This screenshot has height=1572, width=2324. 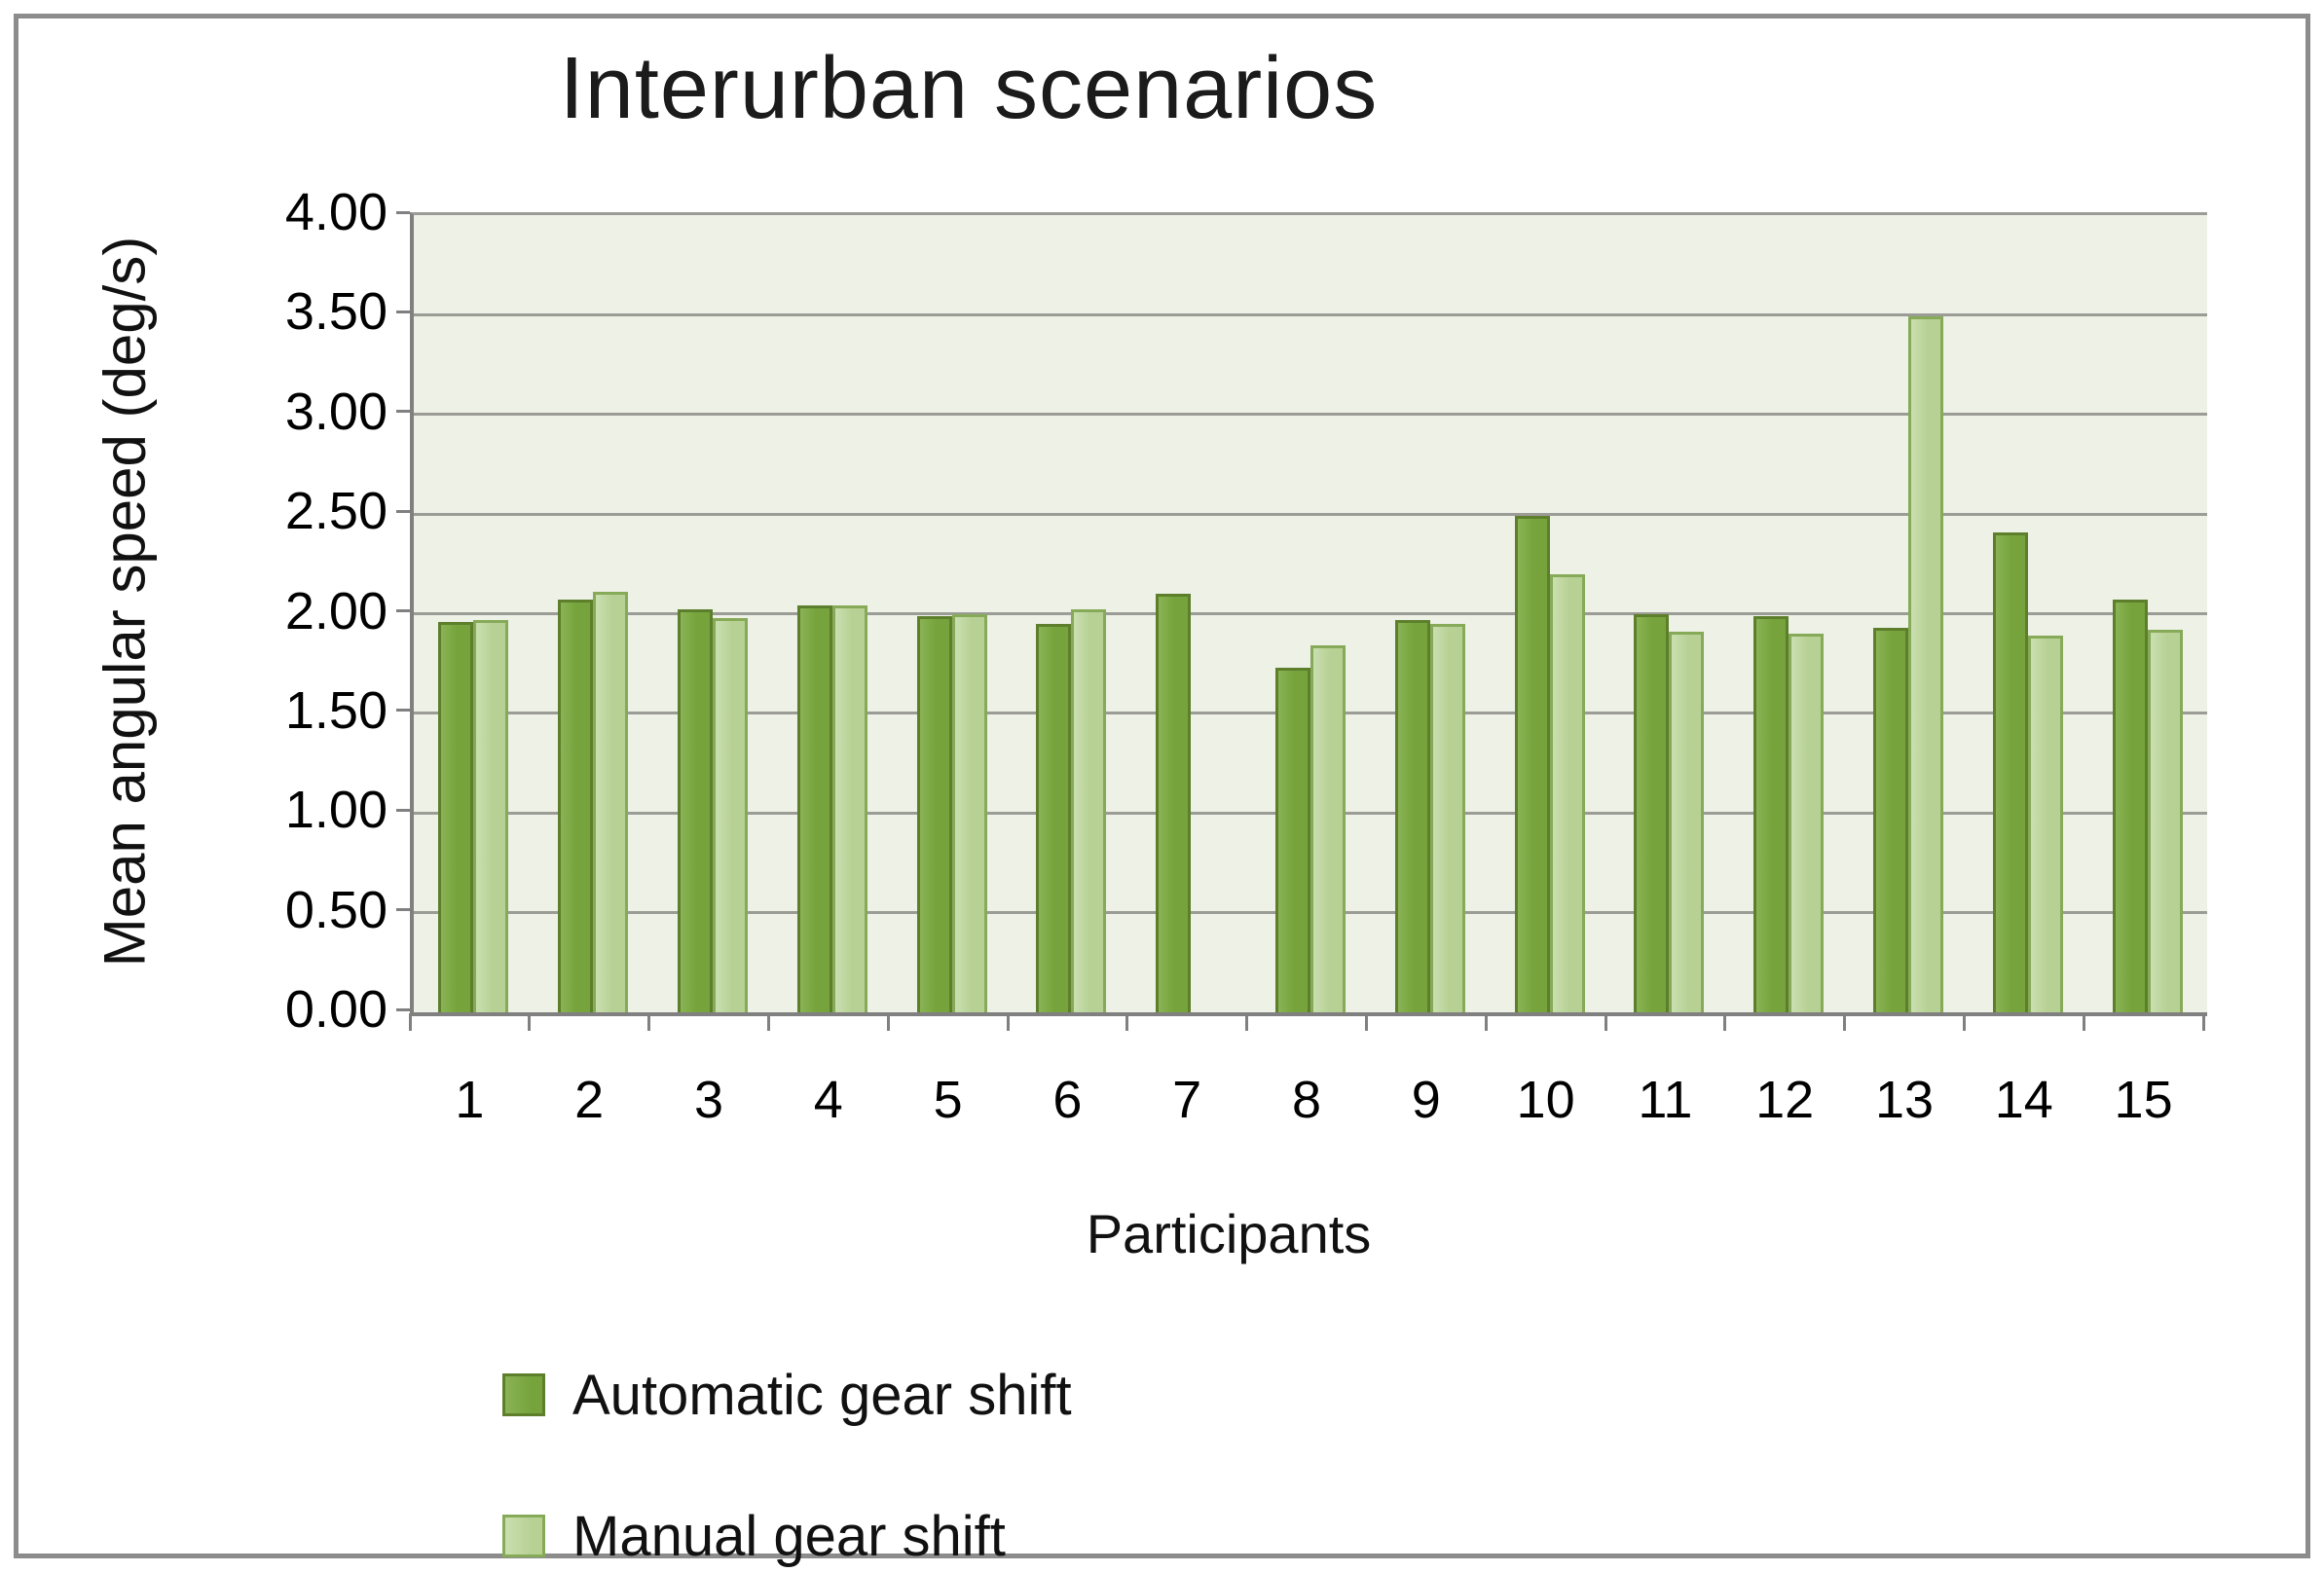 I want to click on x-tick-label-9: 9, so click(x=1426, y=1100).